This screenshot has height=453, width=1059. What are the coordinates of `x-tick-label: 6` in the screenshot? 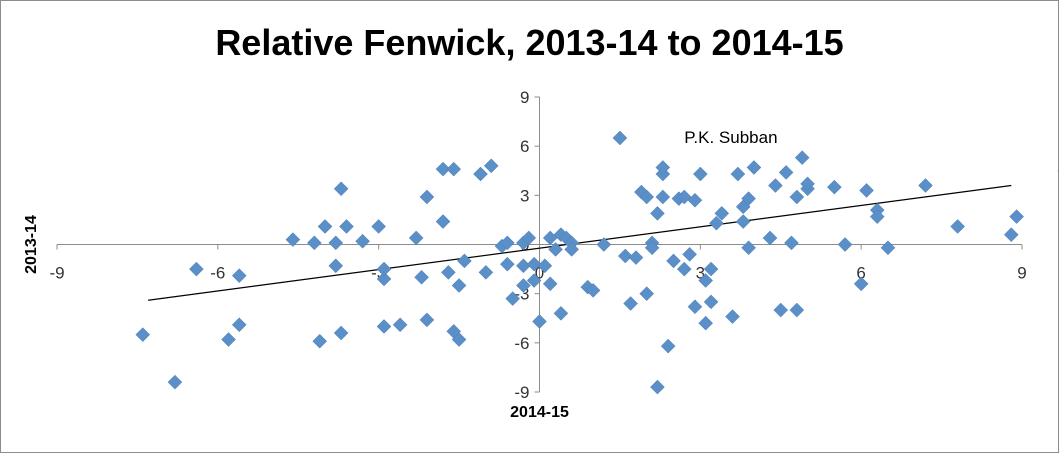 It's located at (860, 273).